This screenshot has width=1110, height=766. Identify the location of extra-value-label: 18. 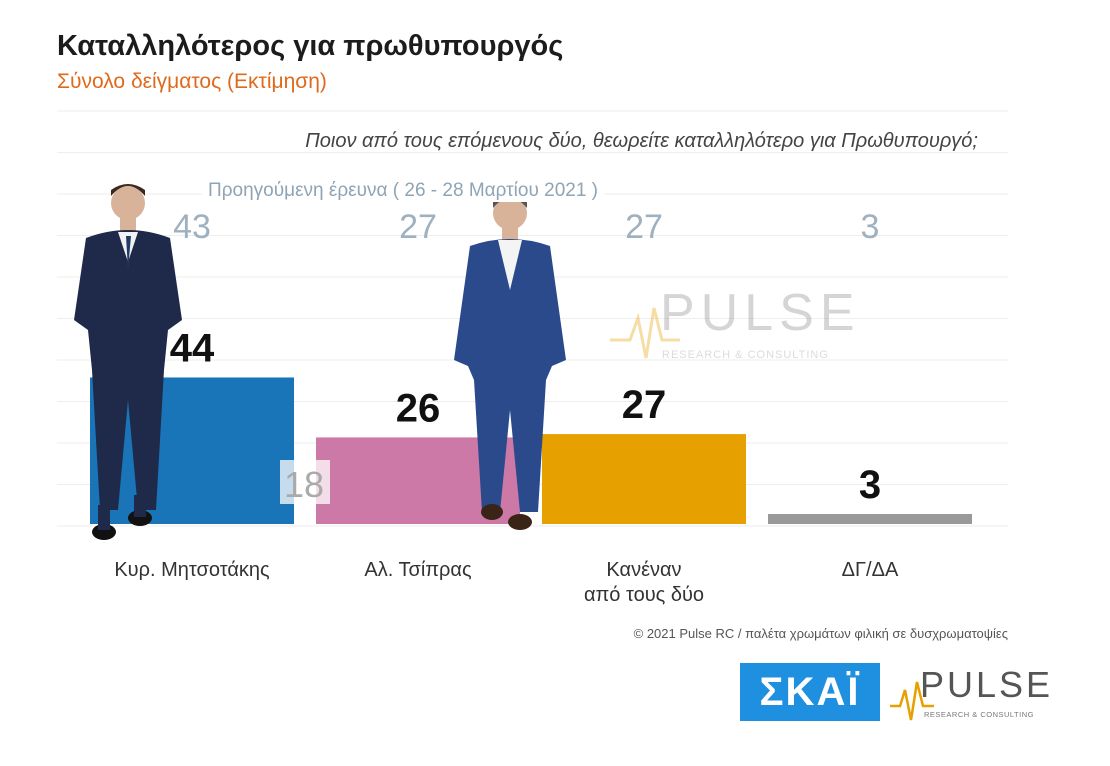
(304, 484).